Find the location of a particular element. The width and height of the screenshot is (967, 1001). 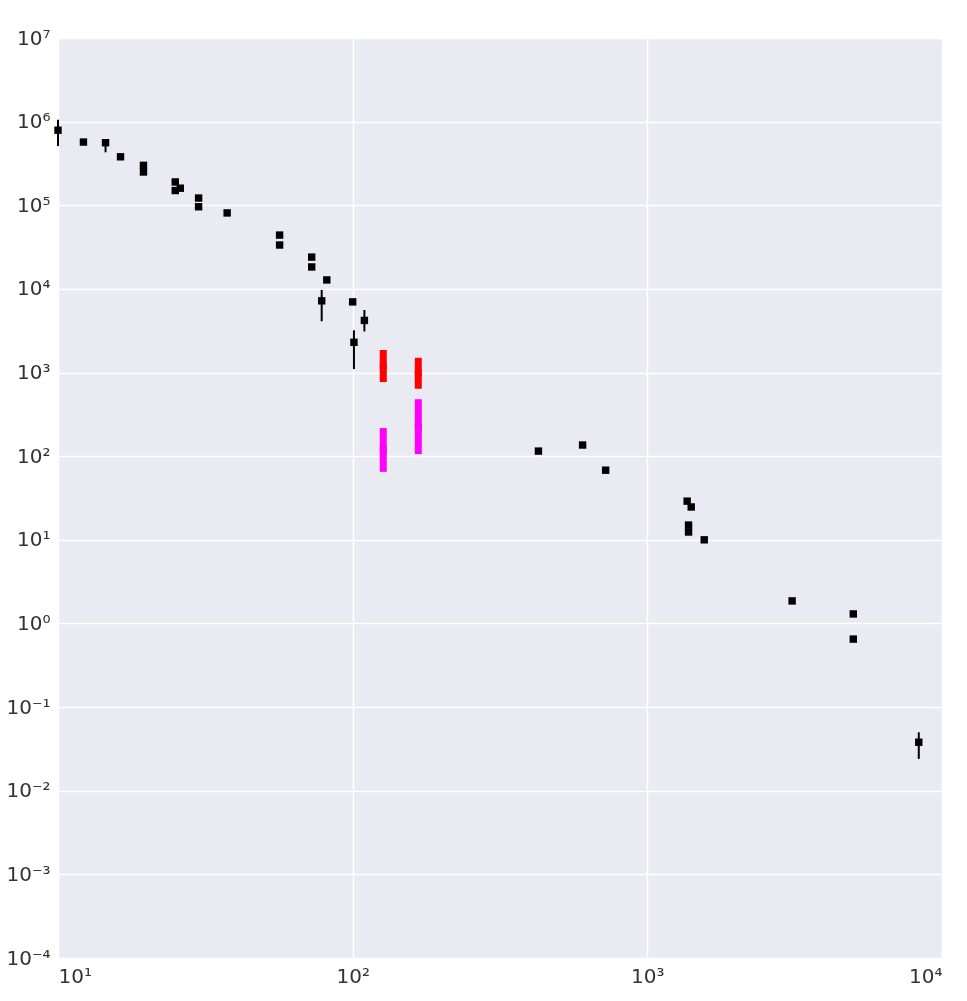

y-tick-label: 10⁴ is located at coordinates (34, 288).